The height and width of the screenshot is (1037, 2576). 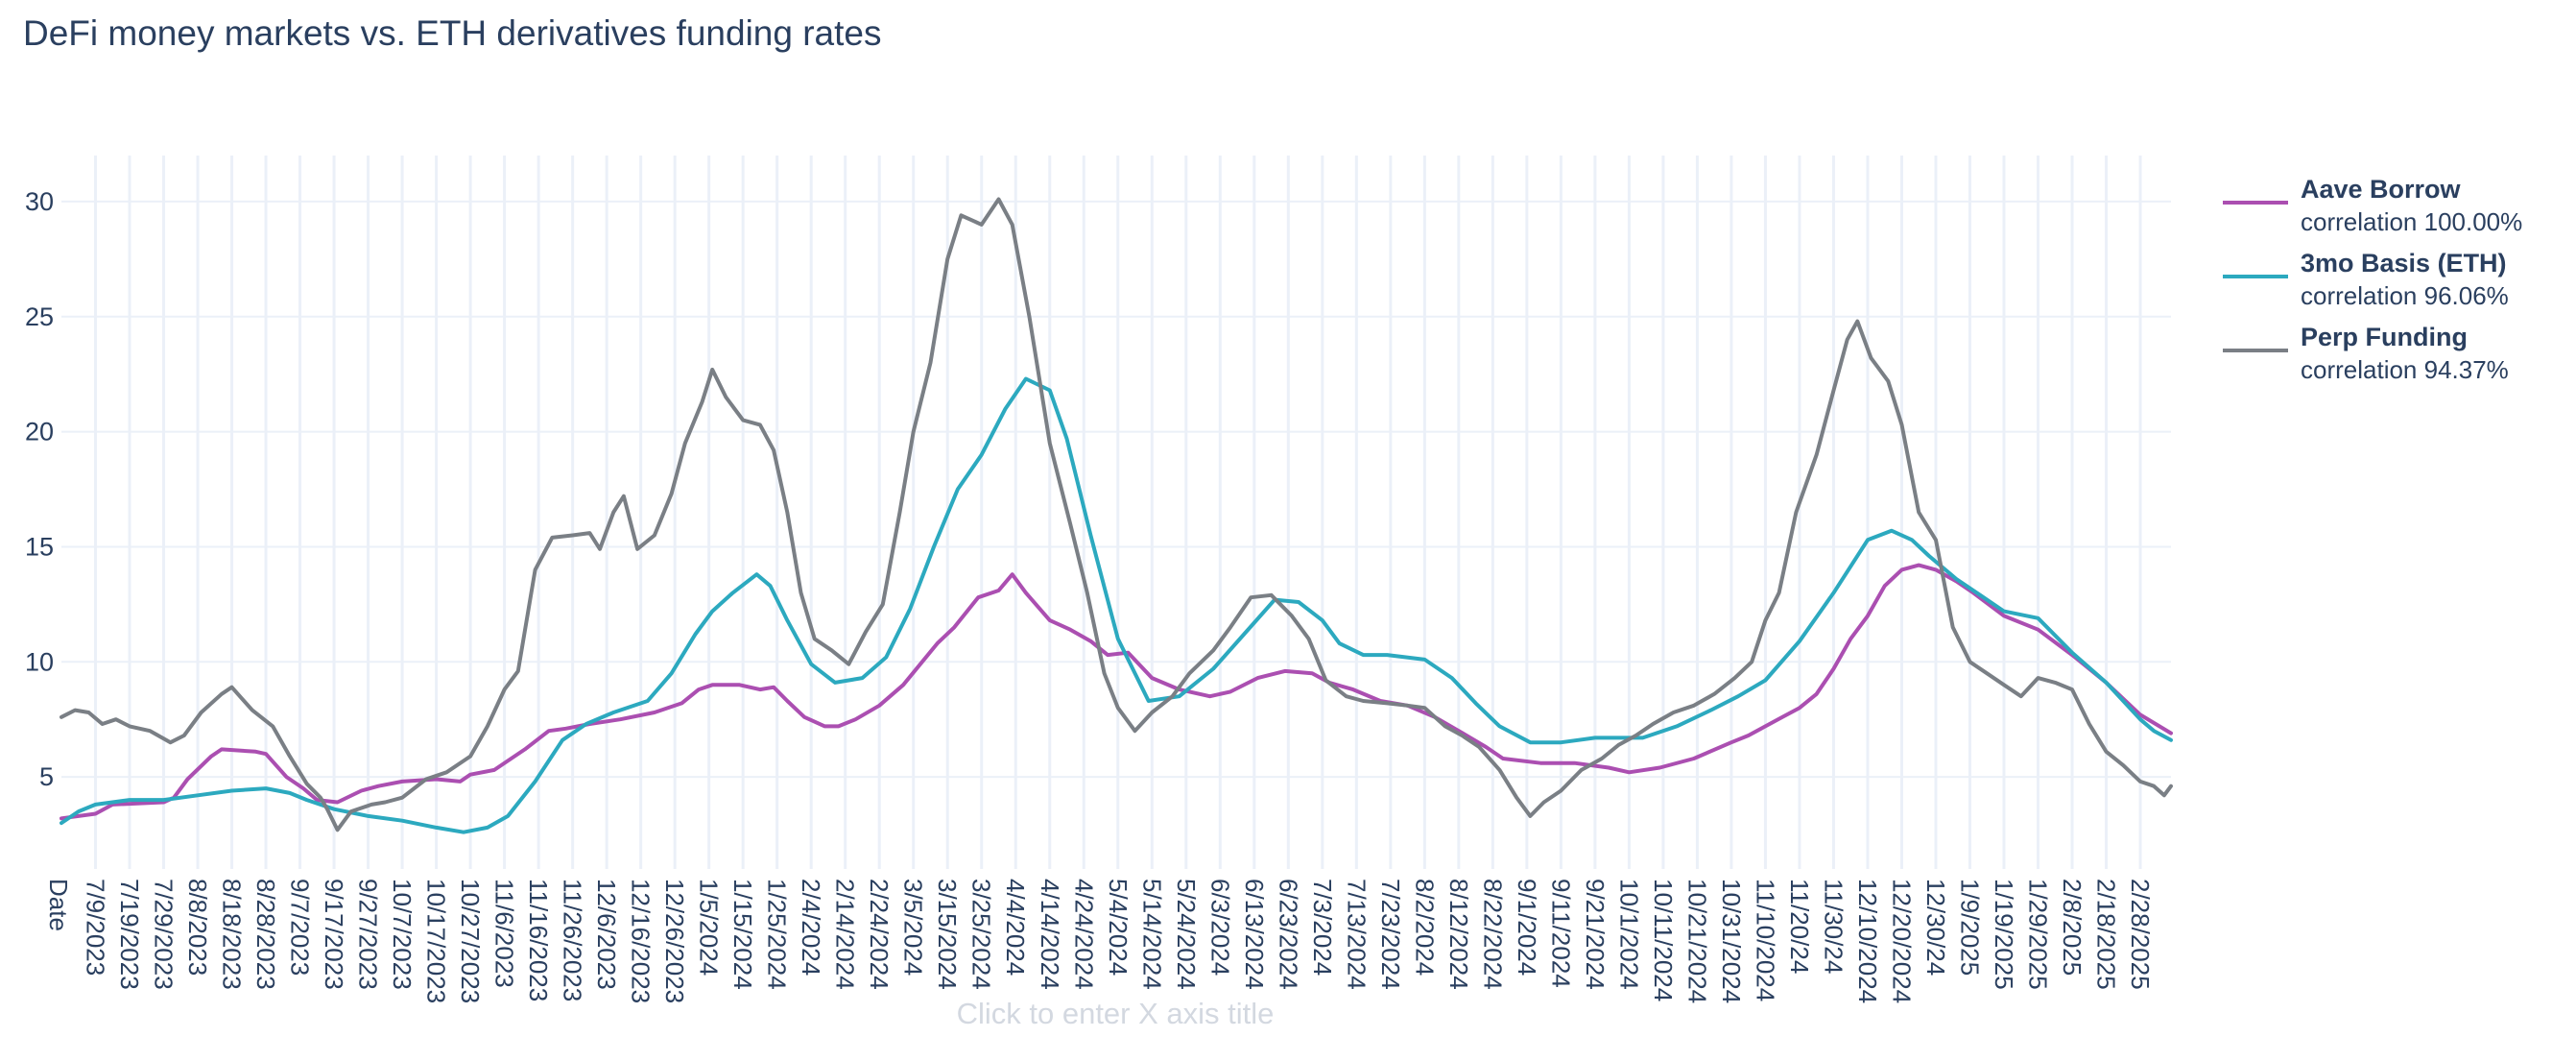 What do you see at coordinates (58, 905) in the screenshot?
I see `x-first-label: Date` at bounding box center [58, 905].